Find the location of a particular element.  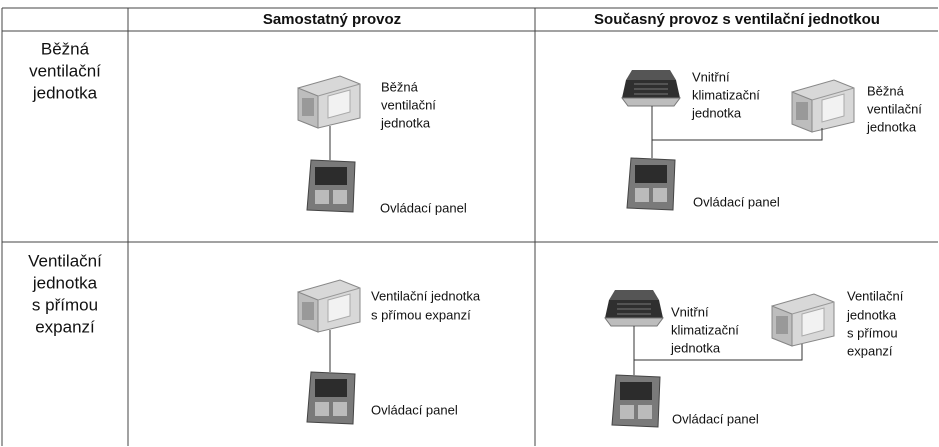

row-label: expanzí is located at coordinates (65, 326).